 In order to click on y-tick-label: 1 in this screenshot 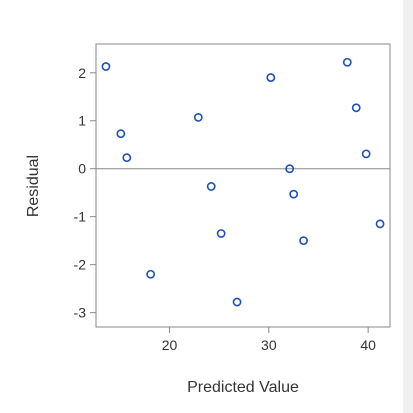, I will do `click(82, 121)`.